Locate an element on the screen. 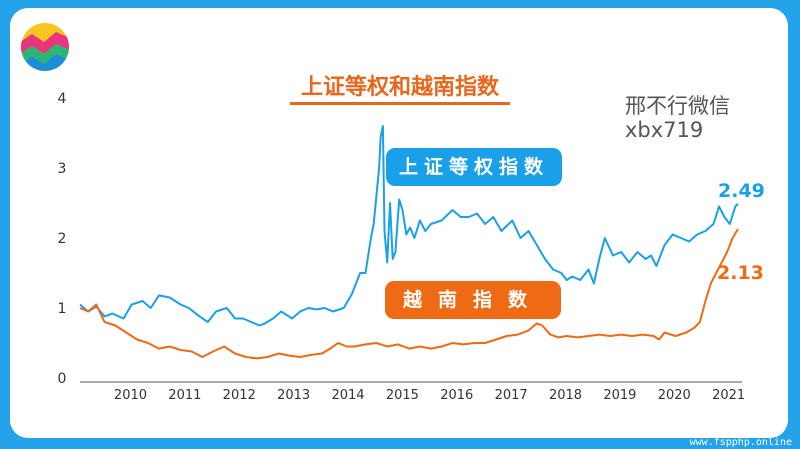 The image size is (800, 449). chart-title: 上证等权和越南指数 is located at coordinates (399, 87).